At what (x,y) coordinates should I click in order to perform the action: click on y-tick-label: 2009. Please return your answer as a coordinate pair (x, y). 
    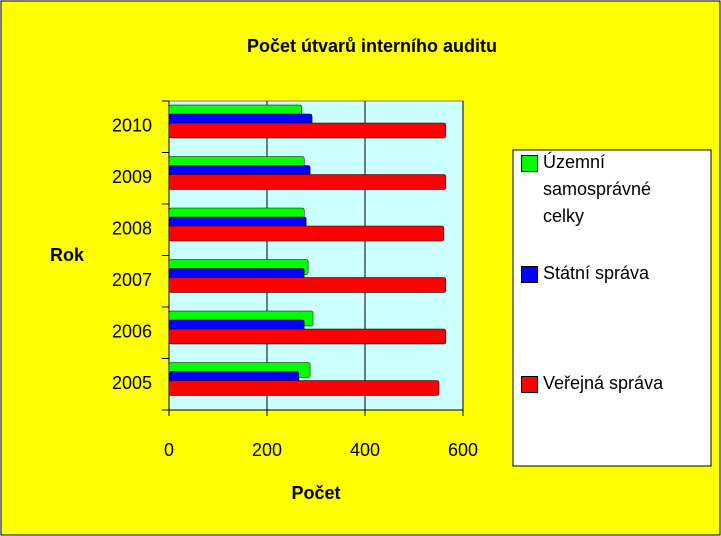
    Looking at the image, I should click on (132, 177).